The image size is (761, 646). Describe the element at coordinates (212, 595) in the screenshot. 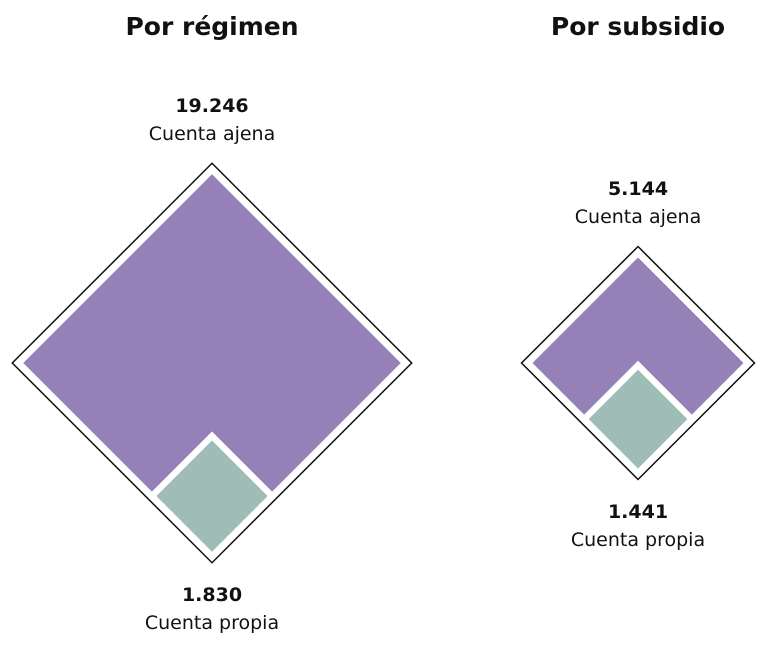

I see `value-label: 1.830` at that location.